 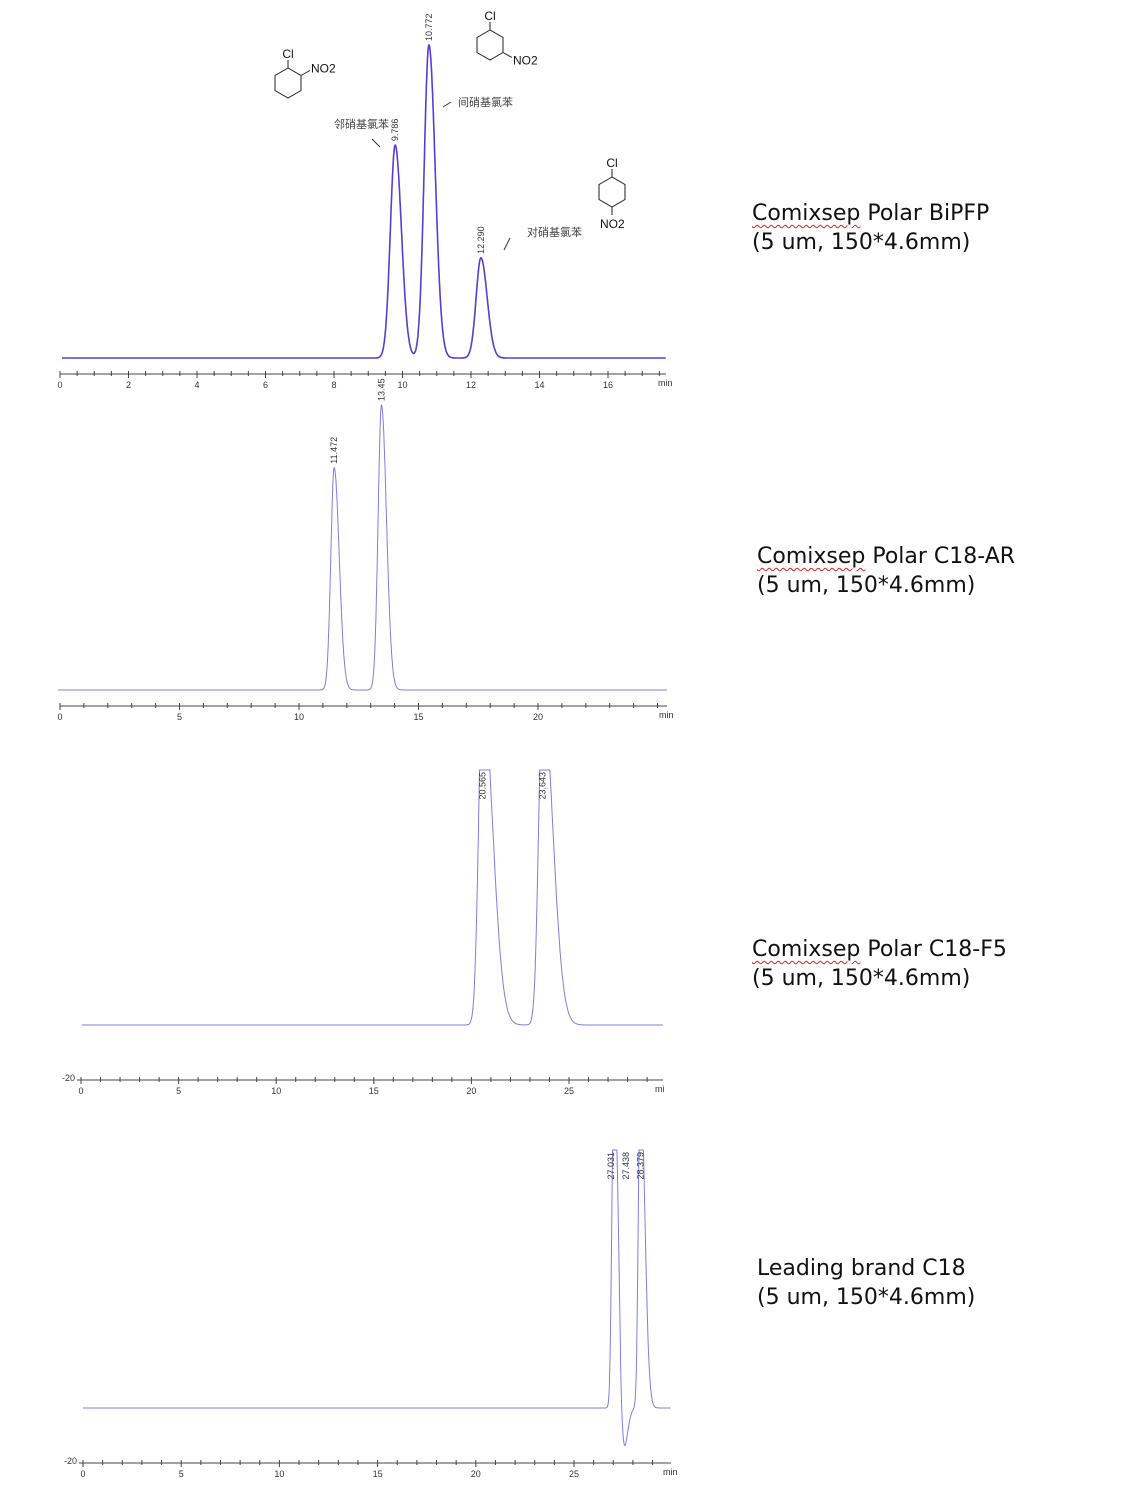 What do you see at coordinates (944, 556) in the screenshot?
I see `column-name: Polar C18-AR` at bounding box center [944, 556].